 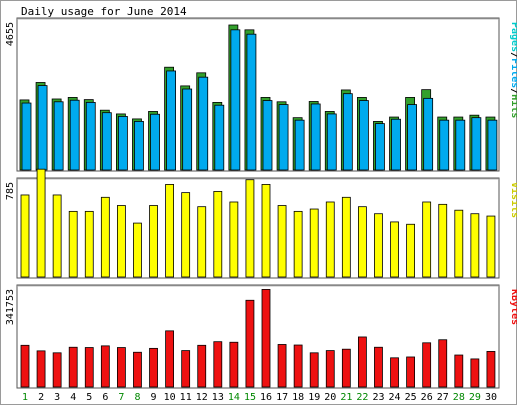 What do you see at coordinates (186, 397) in the screenshot?
I see `day-label-11: 11` at bounding box center [186, 397].